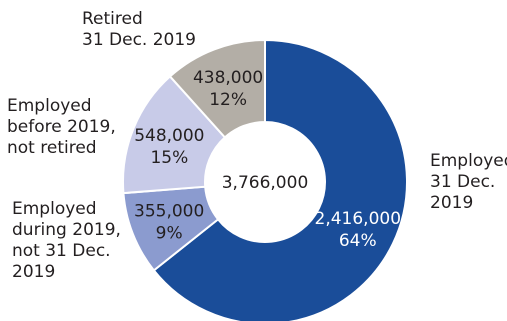 The image size is (507, 321). I want to click on category-label-employed-during-2019: Employed during 2019, not 31 Dec. 2019, so click(66, 241).